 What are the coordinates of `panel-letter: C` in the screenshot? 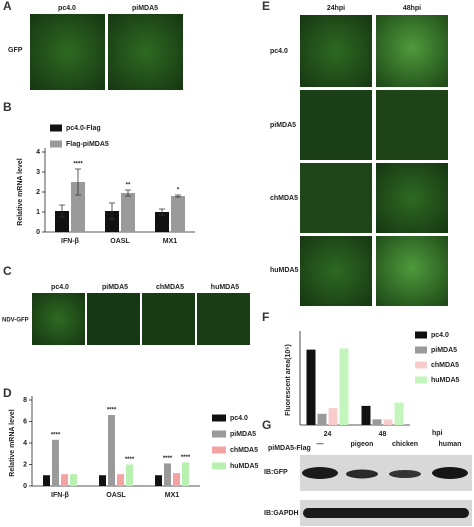 It's located at (7, 271).